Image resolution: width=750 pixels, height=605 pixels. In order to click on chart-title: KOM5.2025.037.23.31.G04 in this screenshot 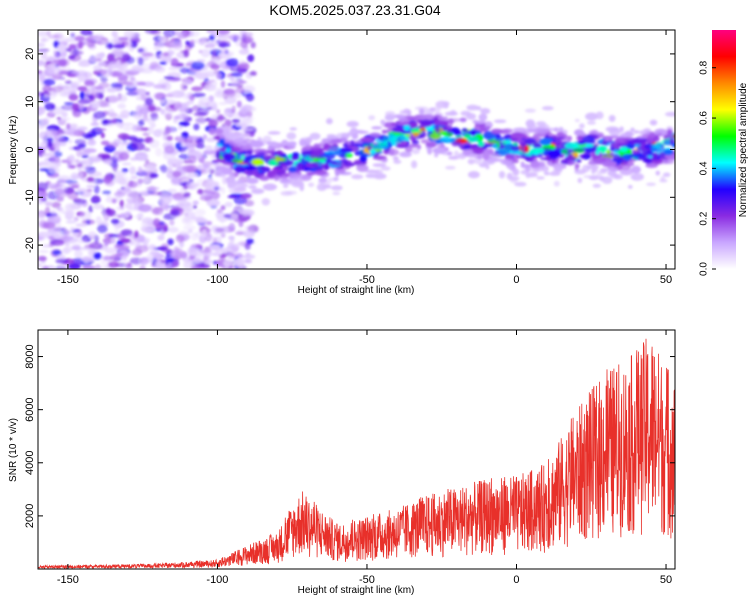, I will do `click(354, 10)`.